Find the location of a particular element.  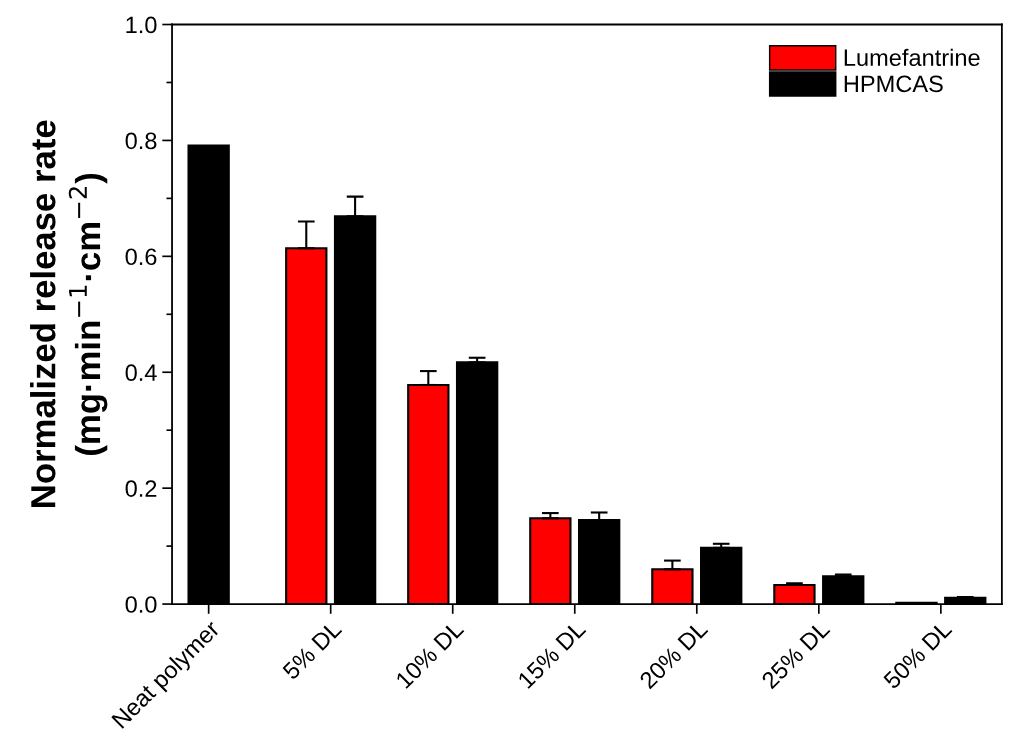

y-axis-title: Normalized release rate (mg·min$^{−1}$·cm$^{−2}$) is located at coordinates (69, 313).